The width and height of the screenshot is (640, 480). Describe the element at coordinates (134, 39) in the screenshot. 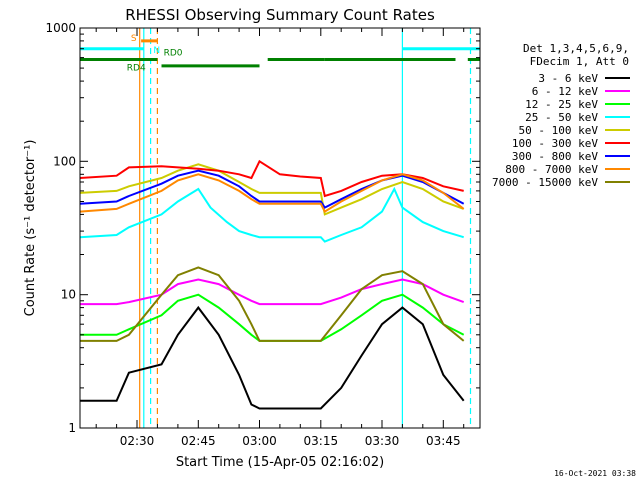

I see `annotation-s: S` at that location.